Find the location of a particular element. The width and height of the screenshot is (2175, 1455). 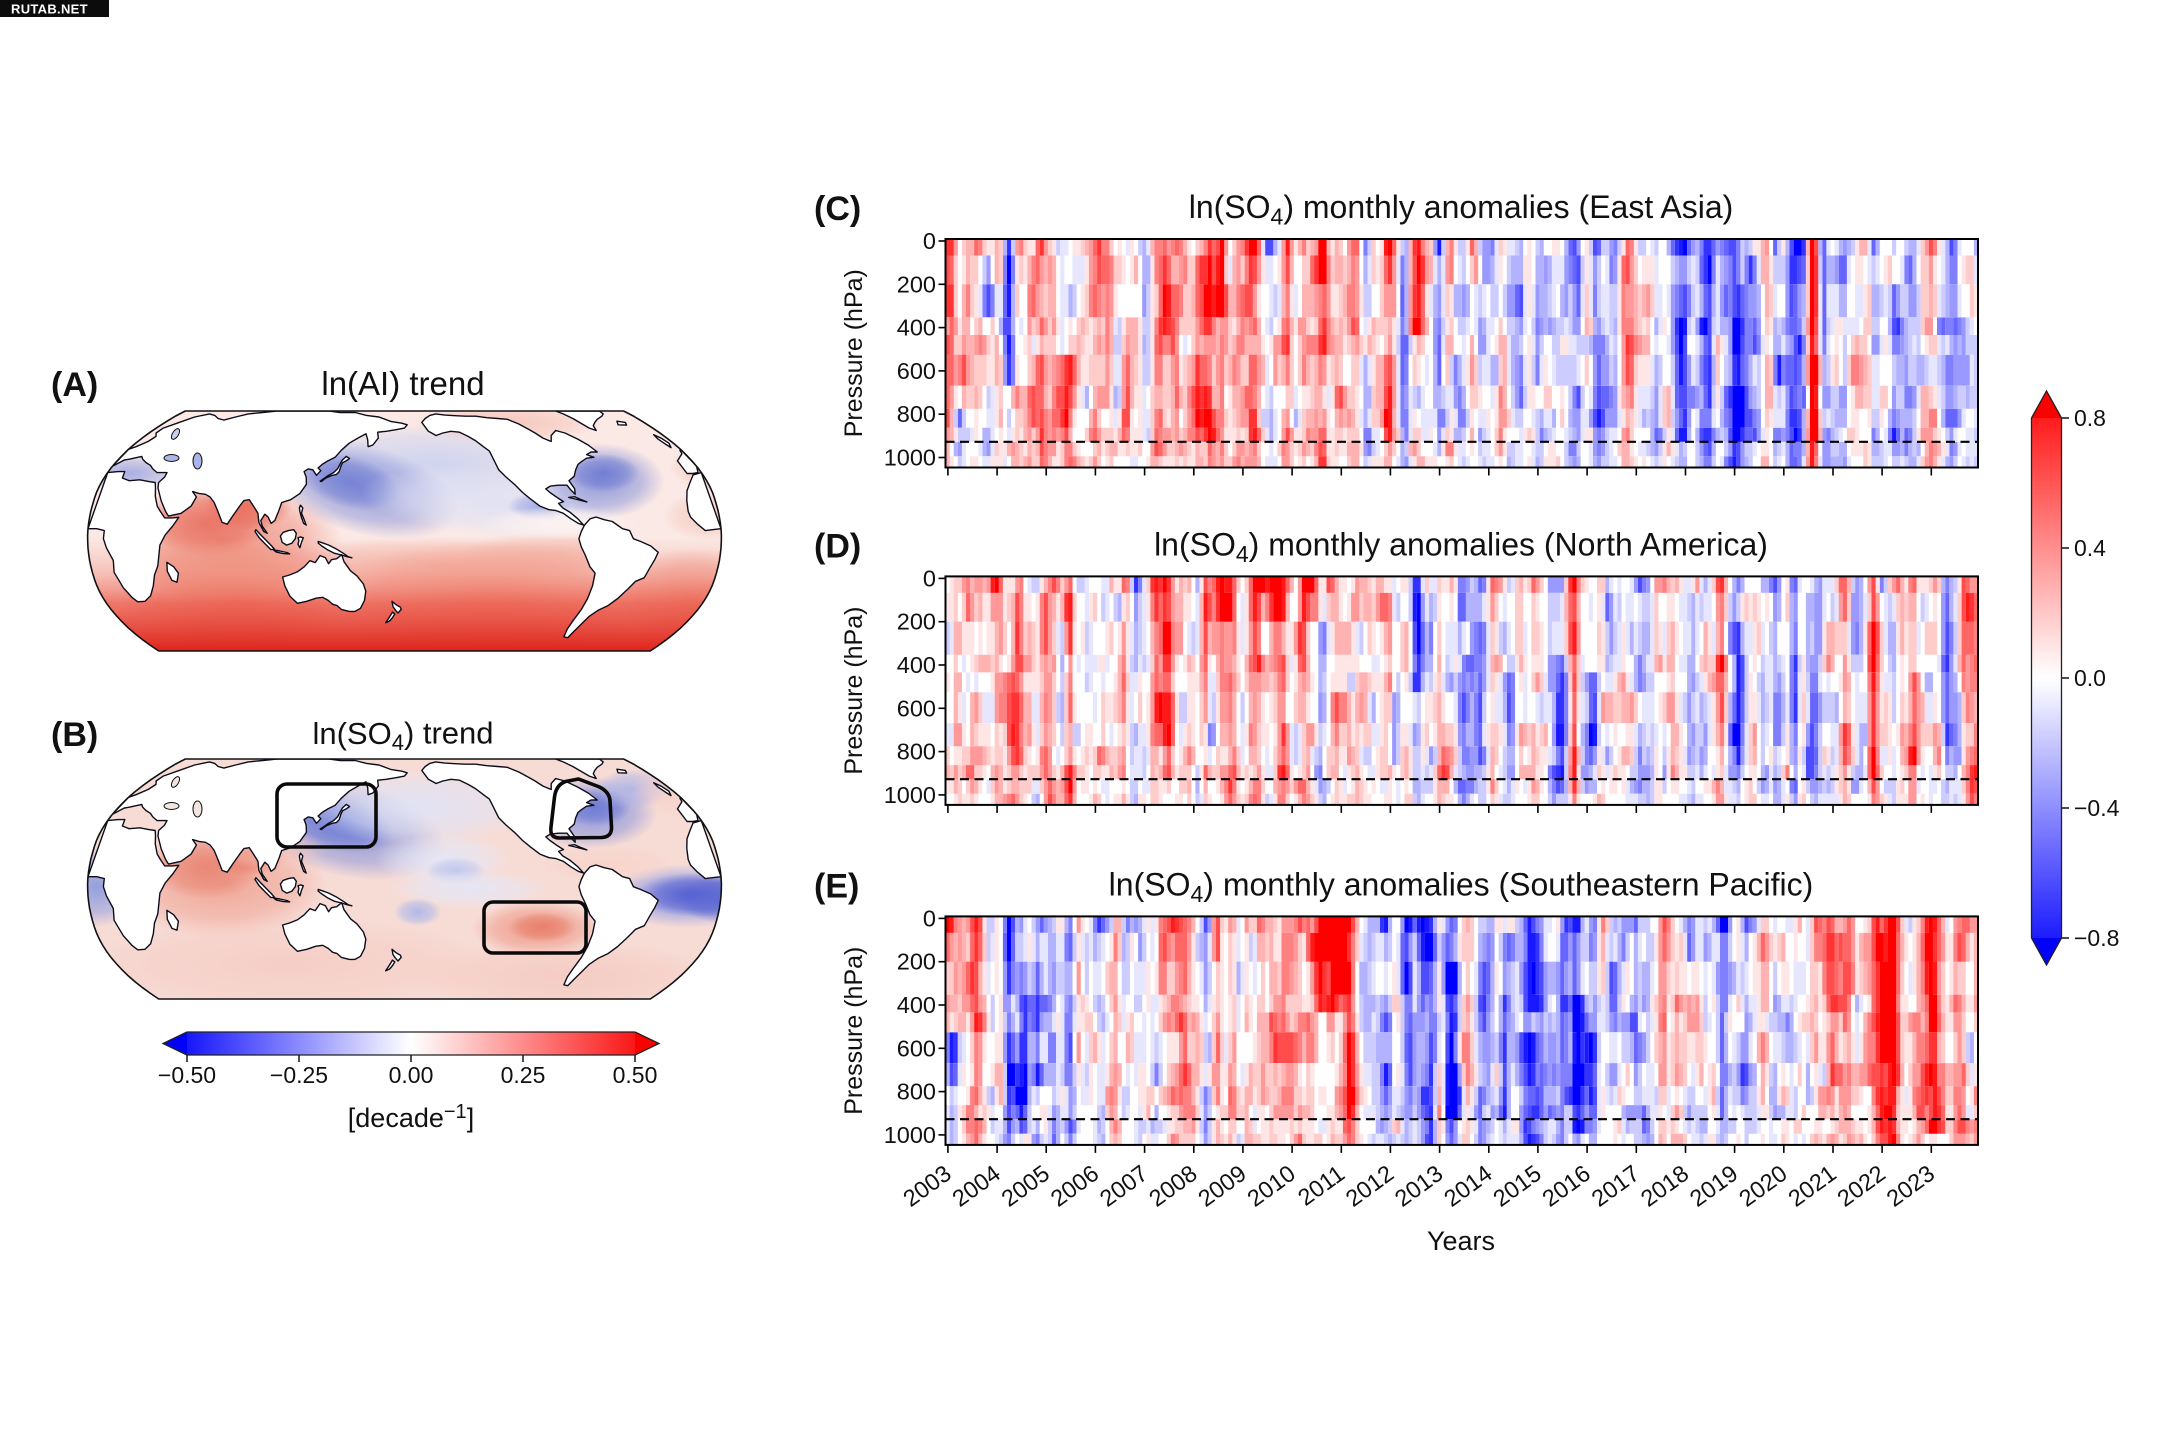

svg-text: −0.25 is located at coordinates (299, 1075).